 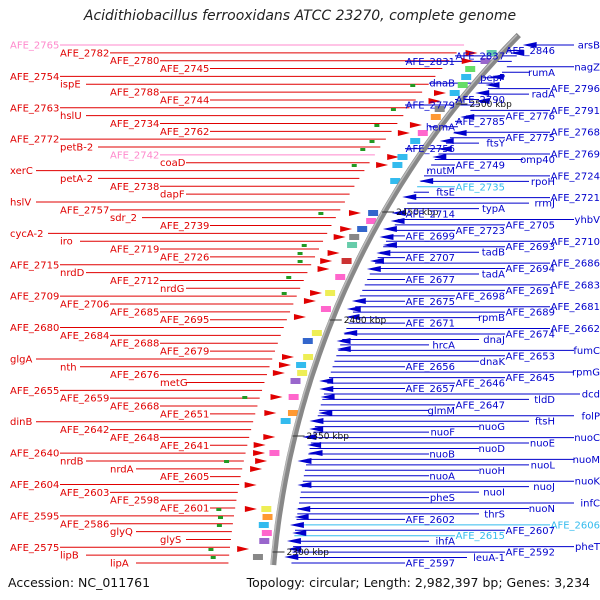 I want to click on right-gene-label: AFE_2698, so click(x=480, y=296).